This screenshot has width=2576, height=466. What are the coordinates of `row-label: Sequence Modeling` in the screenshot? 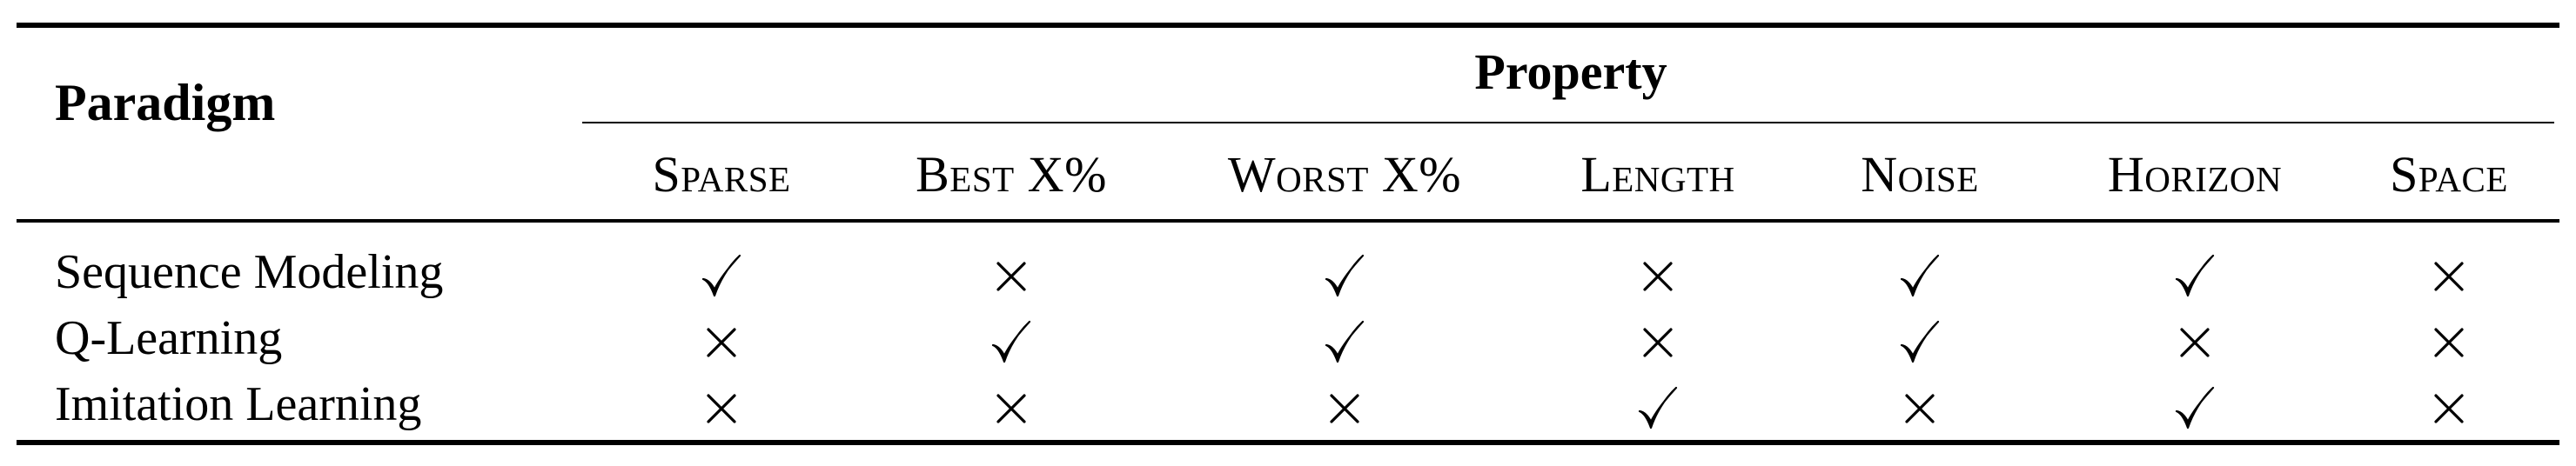 It's located at (250, 272).